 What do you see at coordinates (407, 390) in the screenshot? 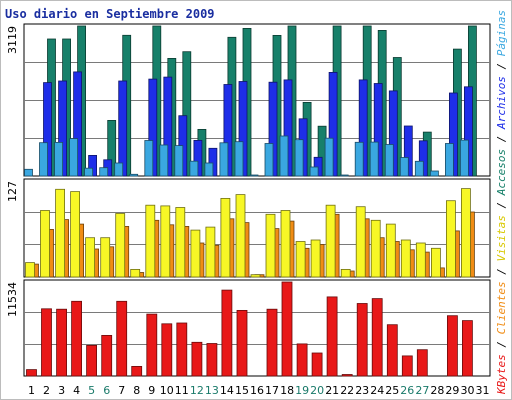
I see `x-tick-label-day-26: 26` at bounding box center [407, 390].